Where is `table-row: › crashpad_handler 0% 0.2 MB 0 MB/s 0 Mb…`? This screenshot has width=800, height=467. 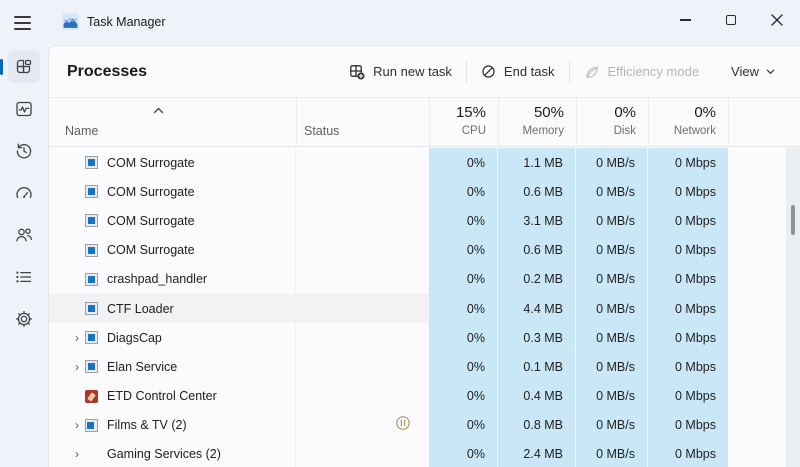
table-row: › crashpad_handler 0% 0.2 MB 0 MB/s 0 Mb… is located at coordinates (424, 279).